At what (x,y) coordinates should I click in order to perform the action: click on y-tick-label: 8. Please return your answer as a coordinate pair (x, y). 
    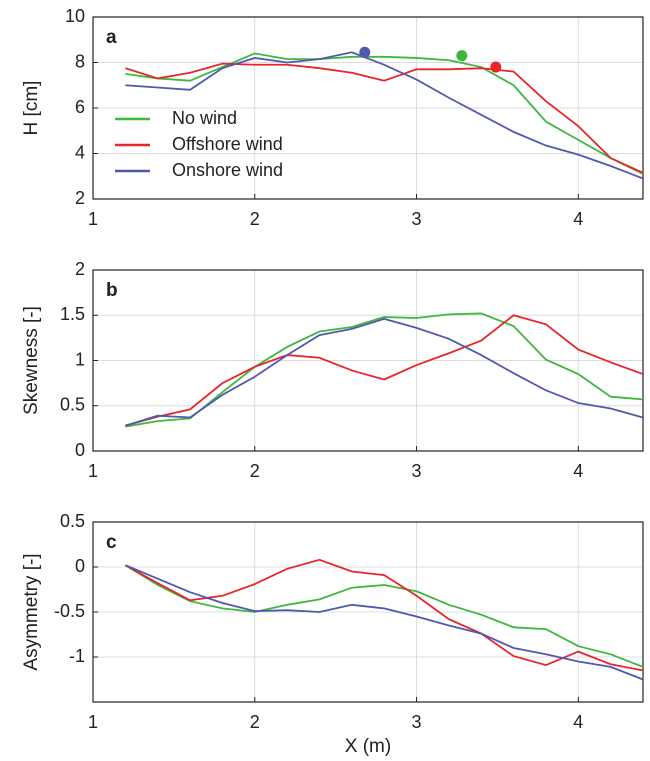
    Looking at the image, I should click on (80, 61).